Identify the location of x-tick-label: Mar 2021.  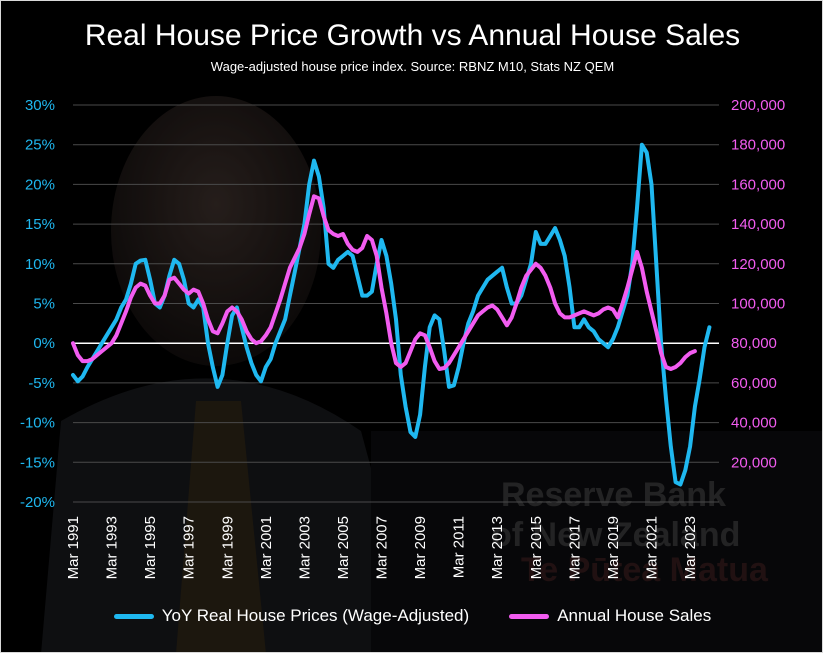
(652, 547).